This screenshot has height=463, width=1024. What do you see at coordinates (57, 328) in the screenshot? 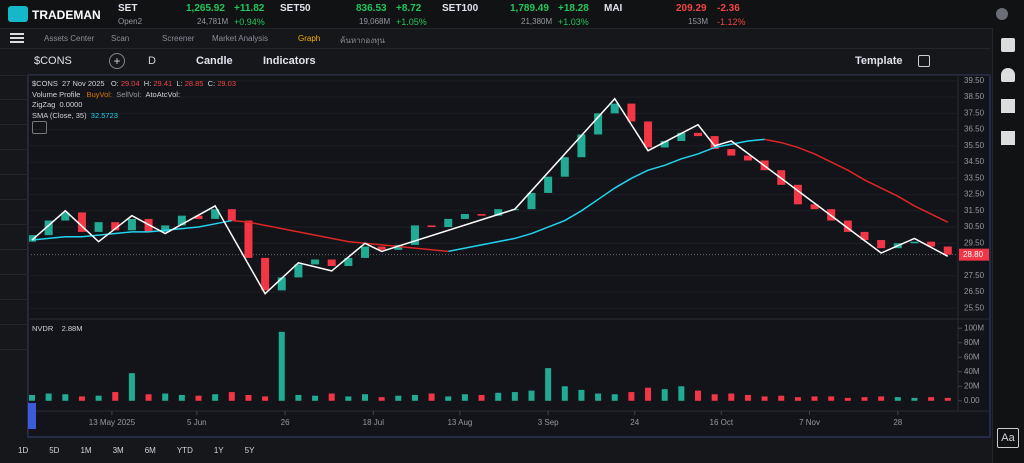
I see `volume-legend: NVDR 2.88M` at bounding box center [57, 328].